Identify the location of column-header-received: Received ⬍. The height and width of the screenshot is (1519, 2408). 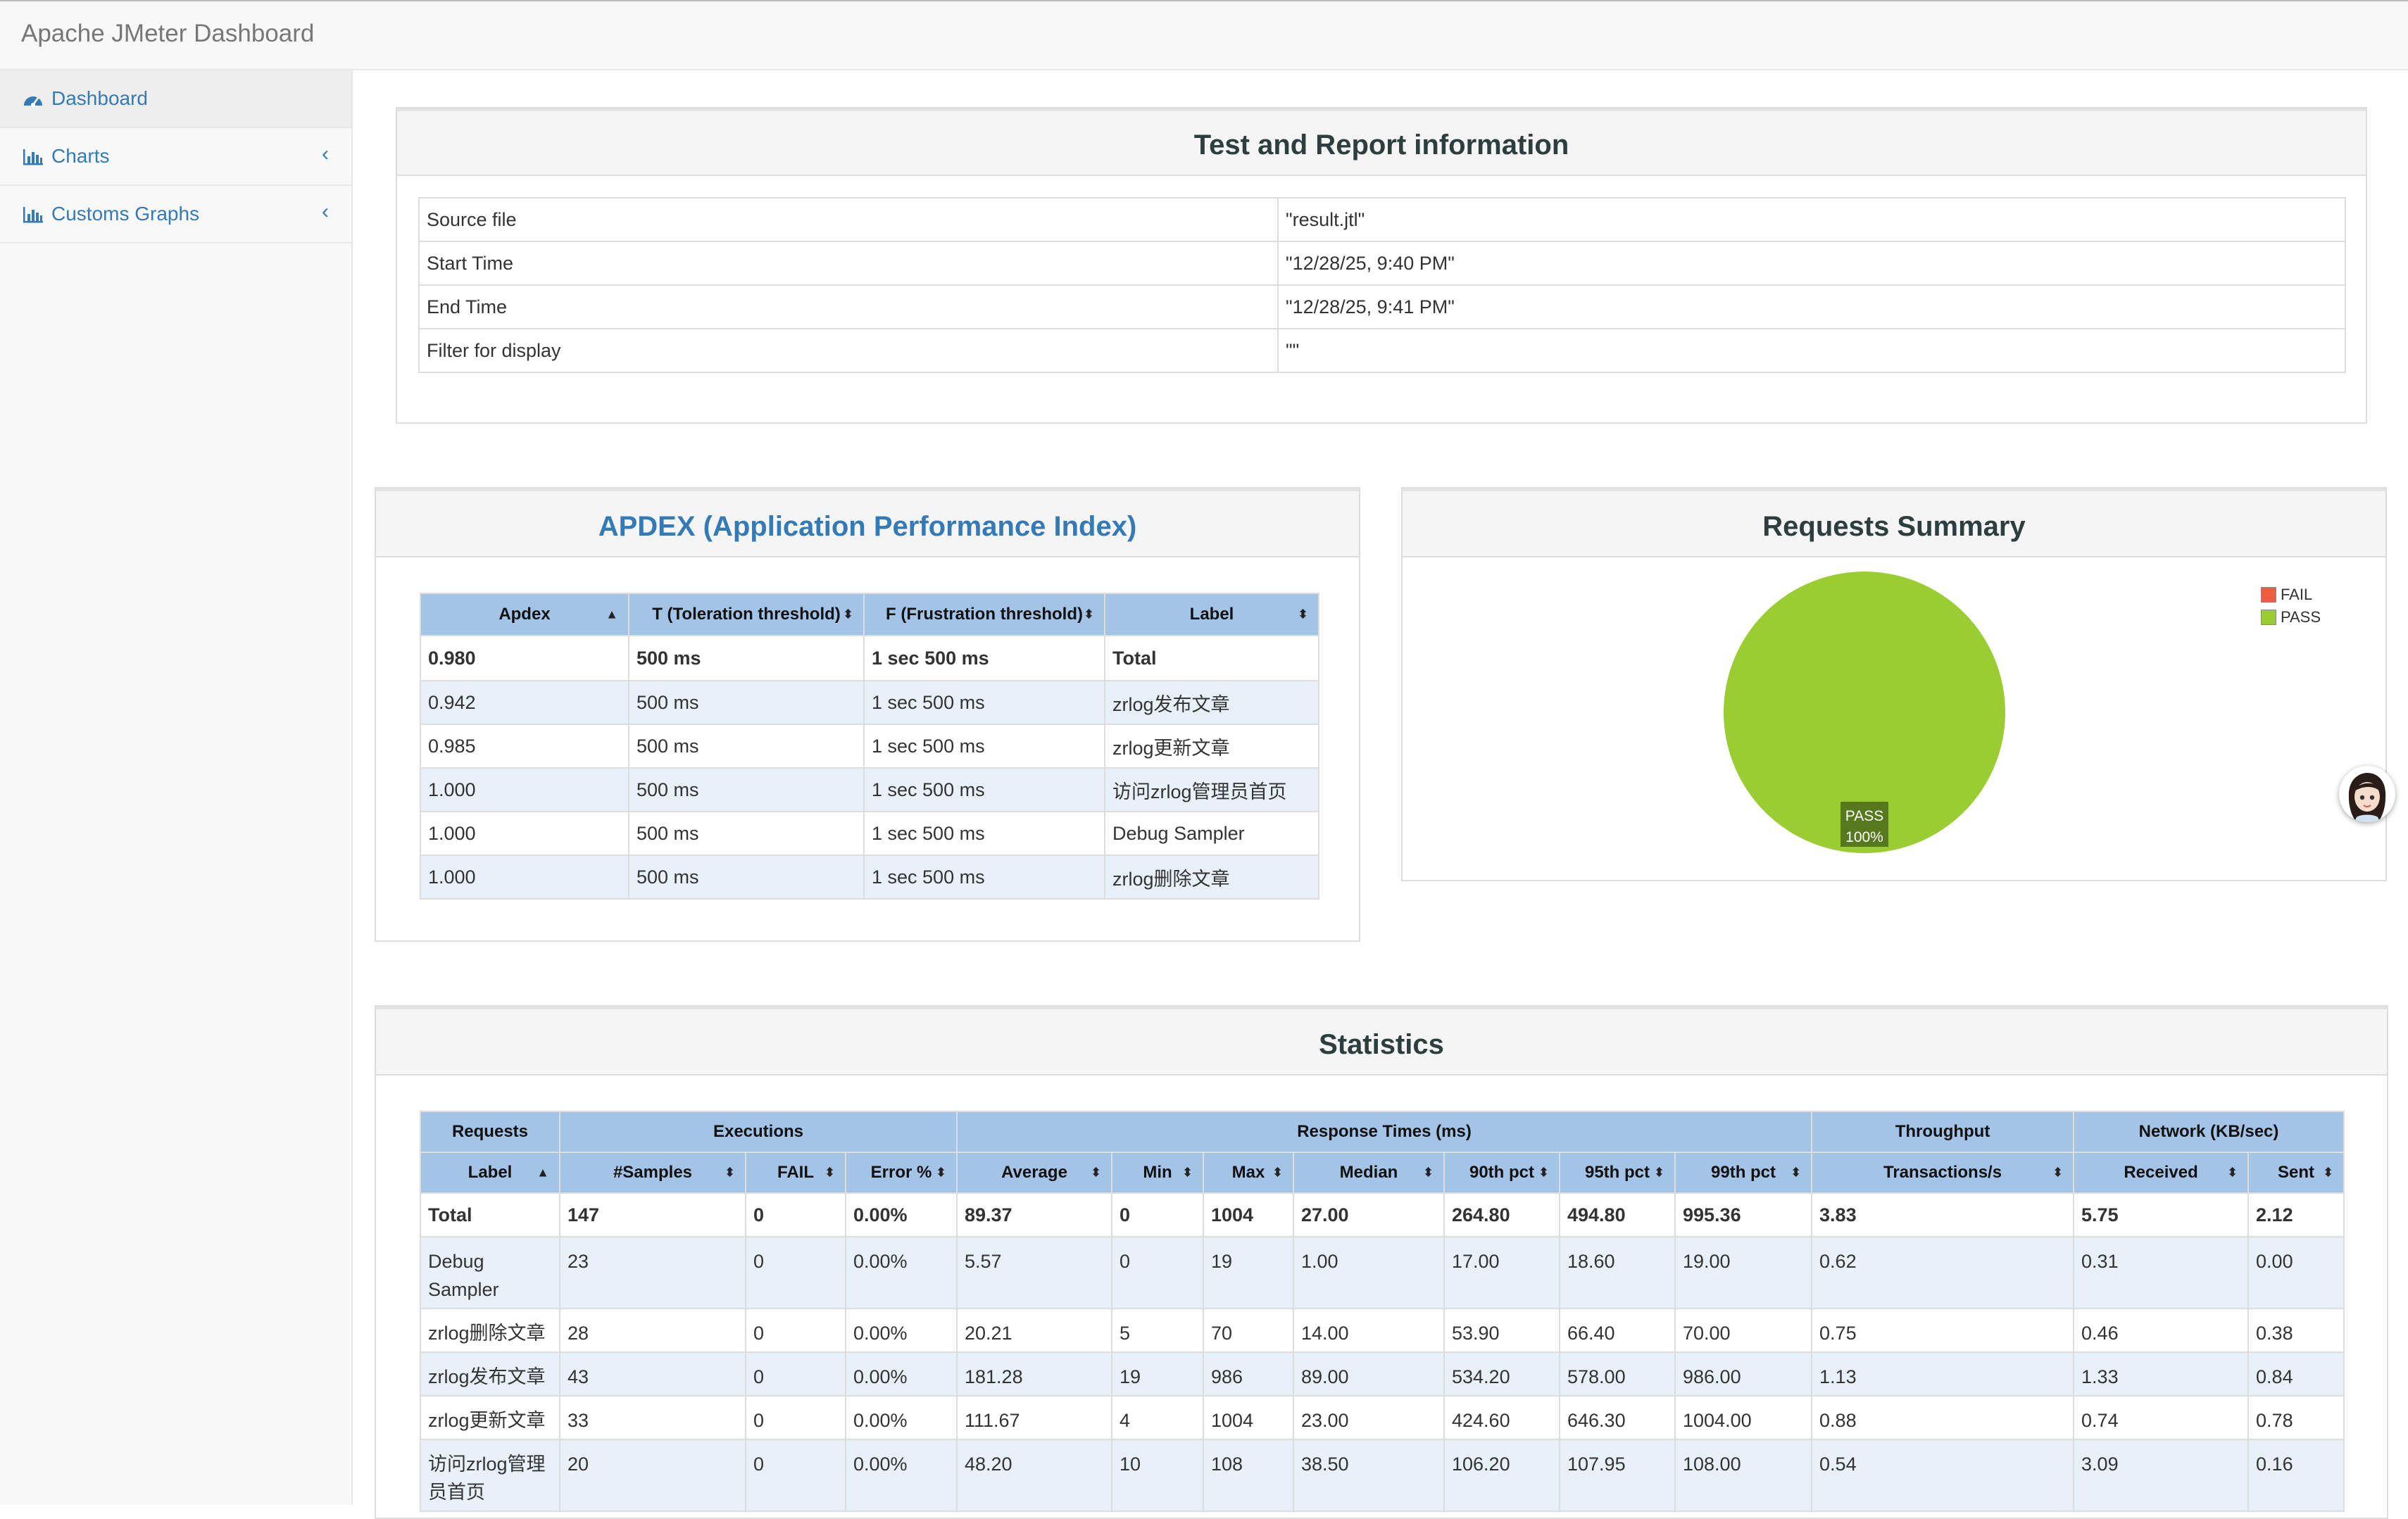
(2161, 1173).